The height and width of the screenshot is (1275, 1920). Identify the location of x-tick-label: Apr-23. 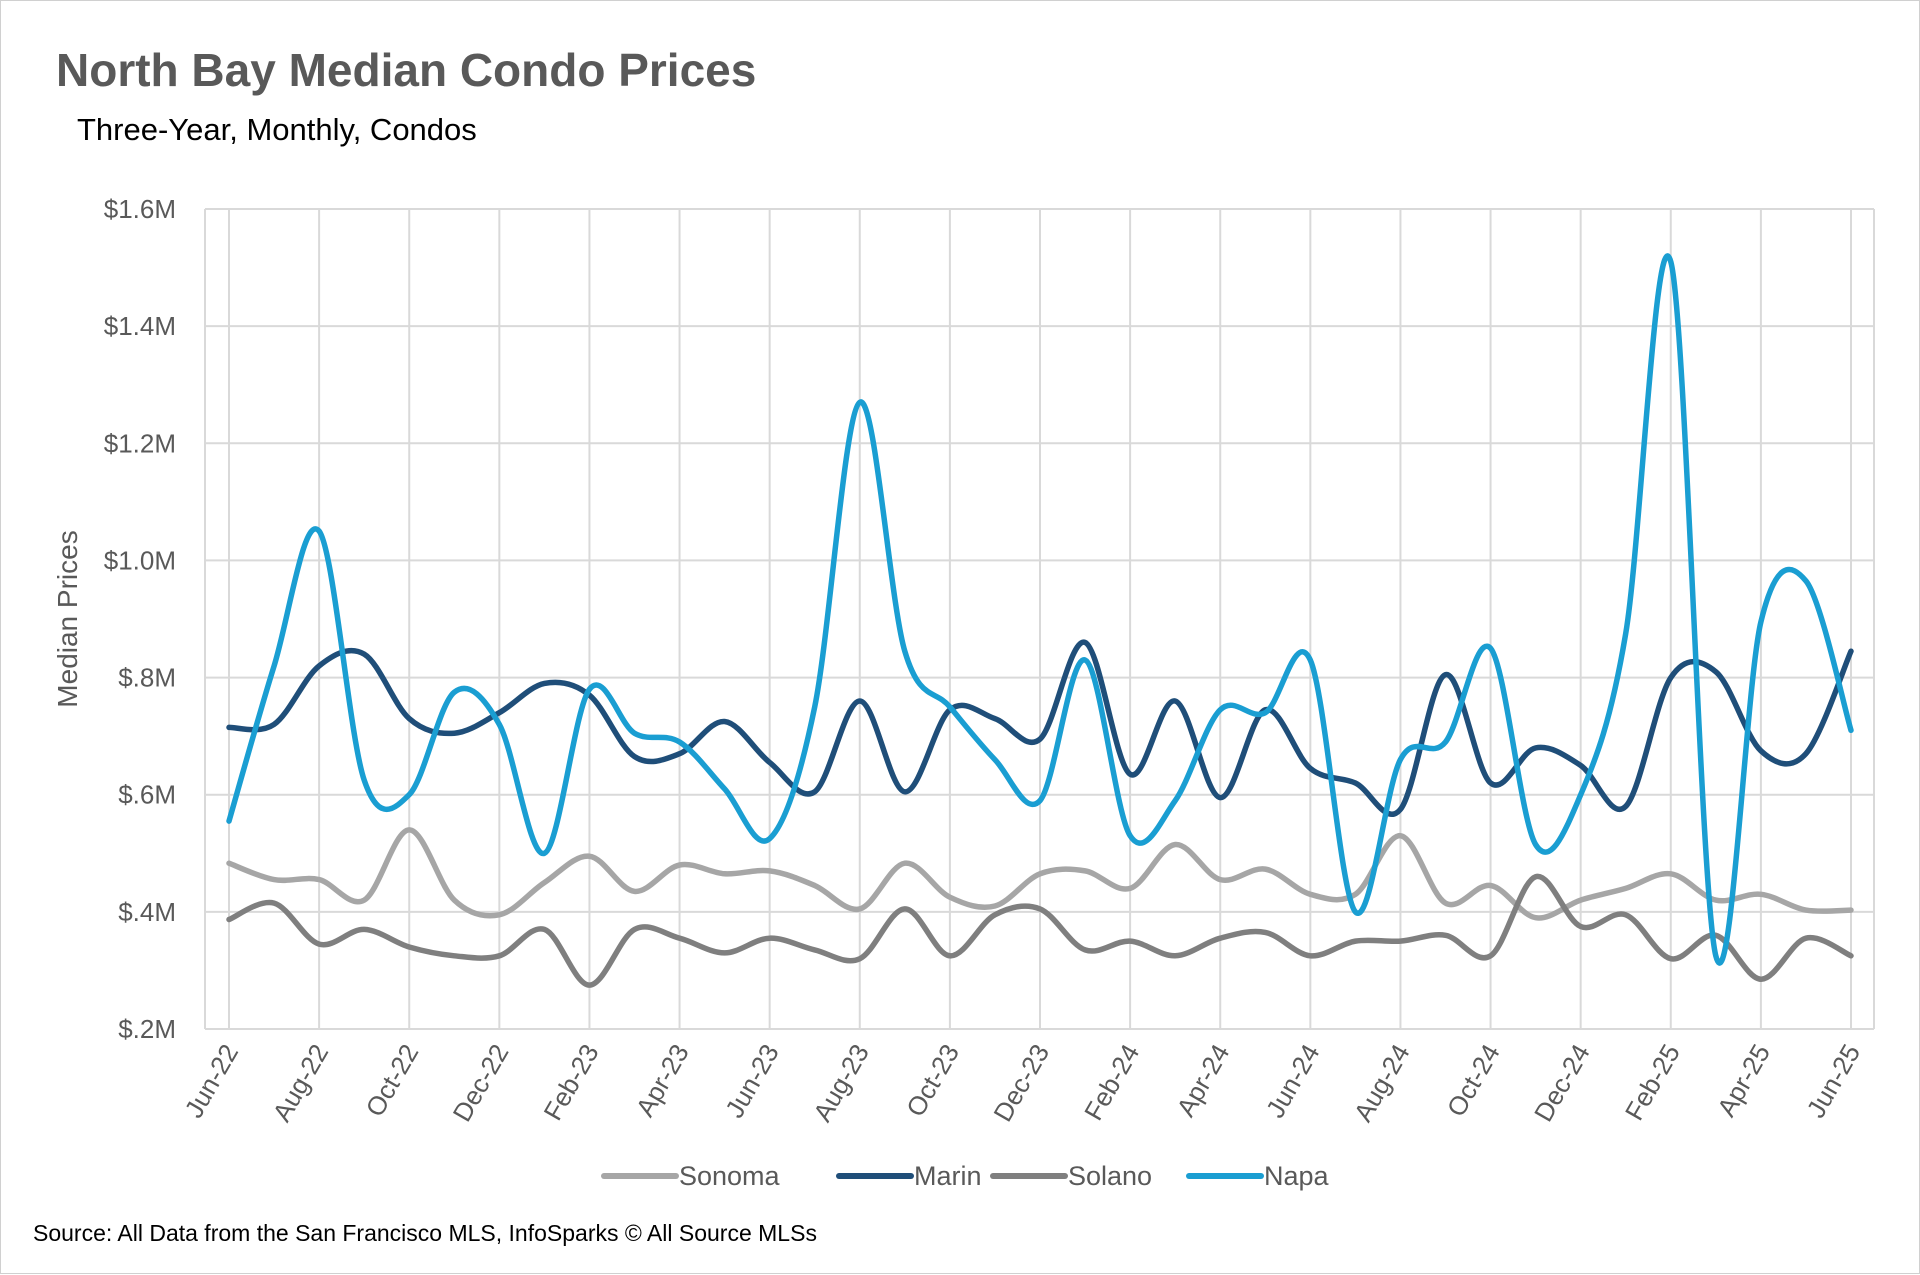
(662, 1080).